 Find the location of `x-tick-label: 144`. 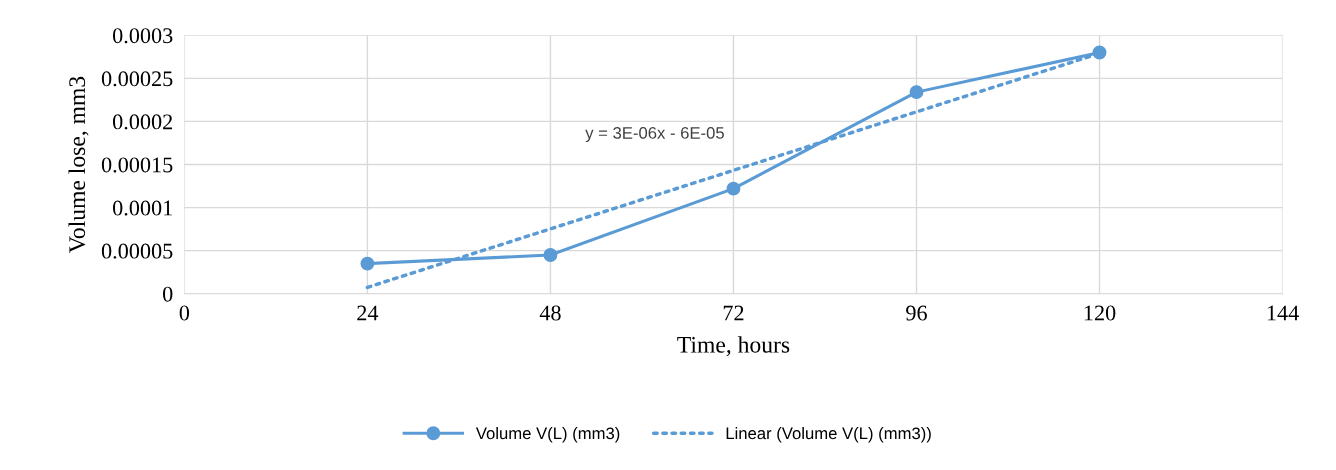

x-tick-label: 144 is located at coordinates (1283, 313).